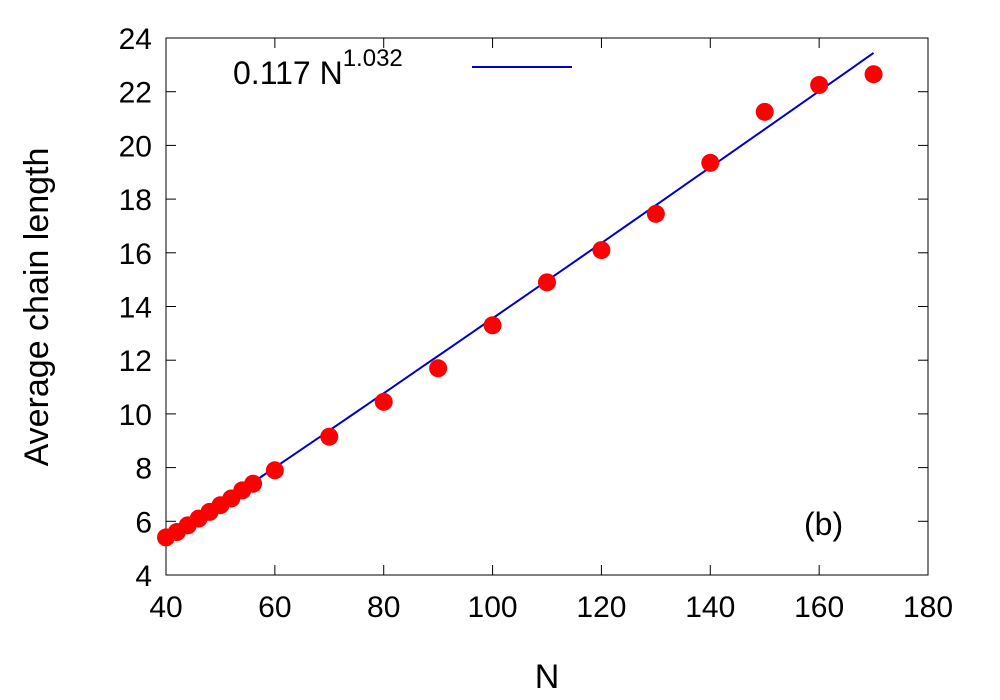  Describe the element at coordinates (819, 607) in the screenshot. I see `x-tick-label: 160` at that location.